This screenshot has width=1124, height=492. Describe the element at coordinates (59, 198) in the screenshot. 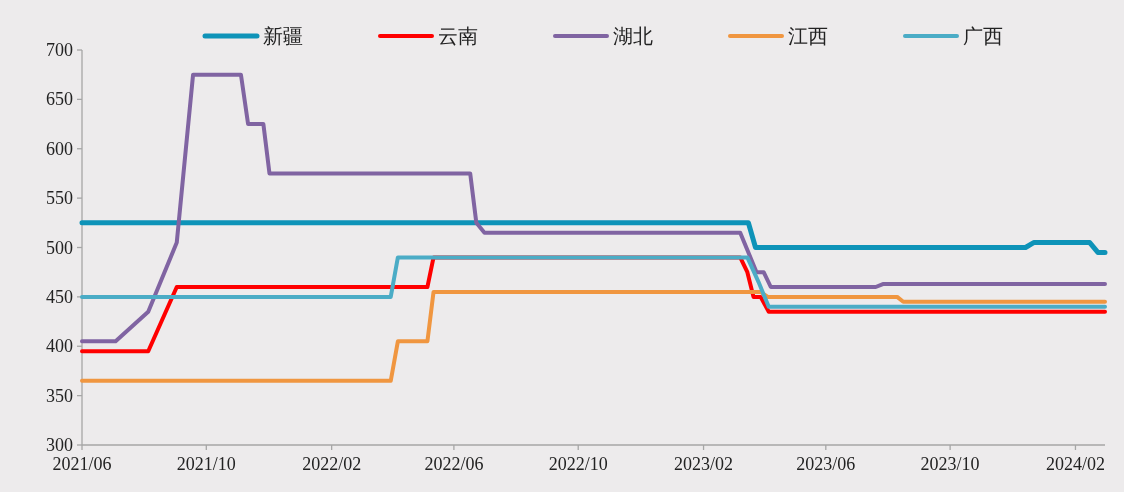

I see `y-tick-label: 550` at that location.